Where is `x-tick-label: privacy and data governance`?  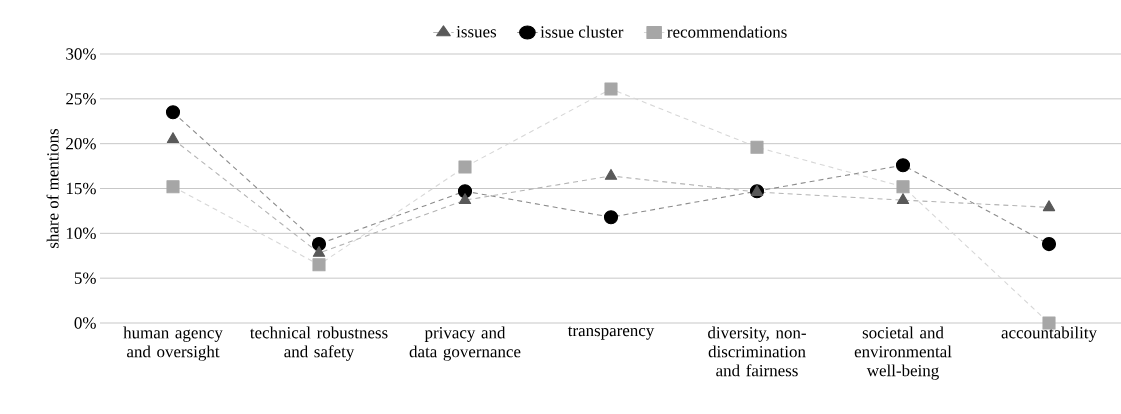
x-tick-label: privacy and data governance is located at coordinates (465, 343).